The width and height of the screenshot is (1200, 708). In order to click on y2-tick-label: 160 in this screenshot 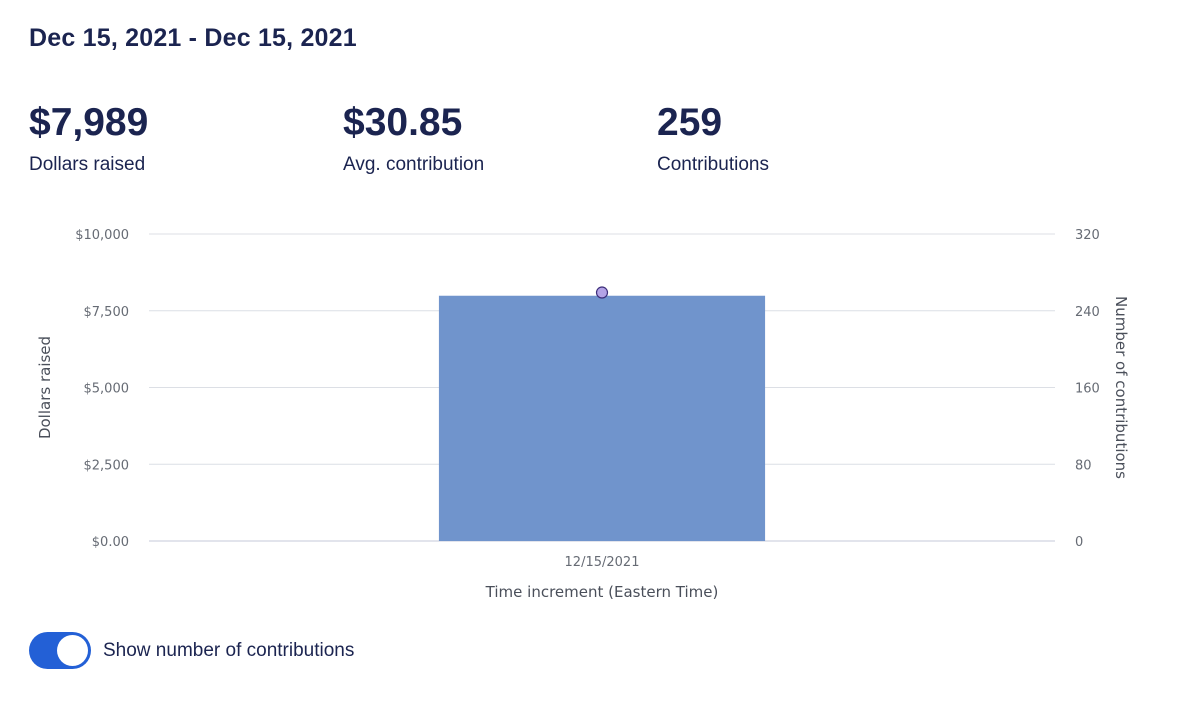, I will do `click(1087, 389)`.